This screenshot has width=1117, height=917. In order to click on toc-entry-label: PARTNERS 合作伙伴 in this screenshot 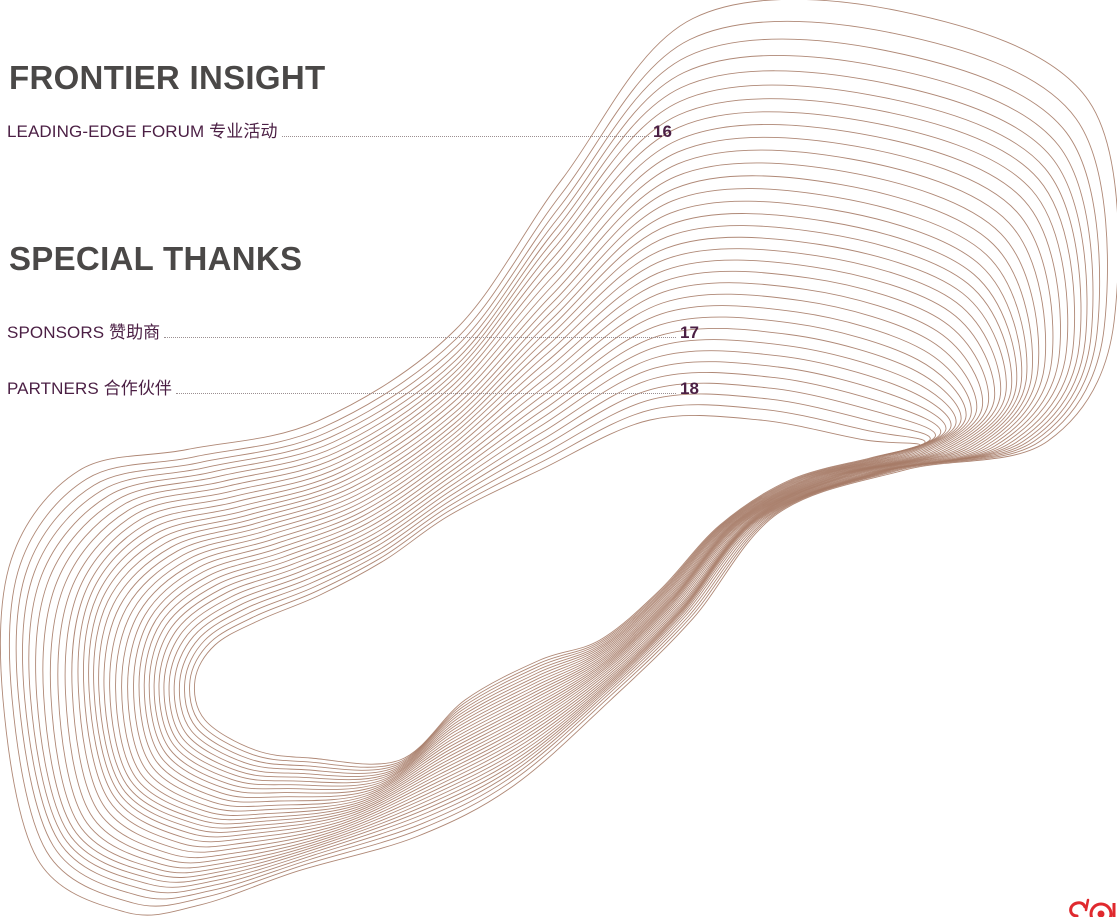, I will do `click(90, 388)`.